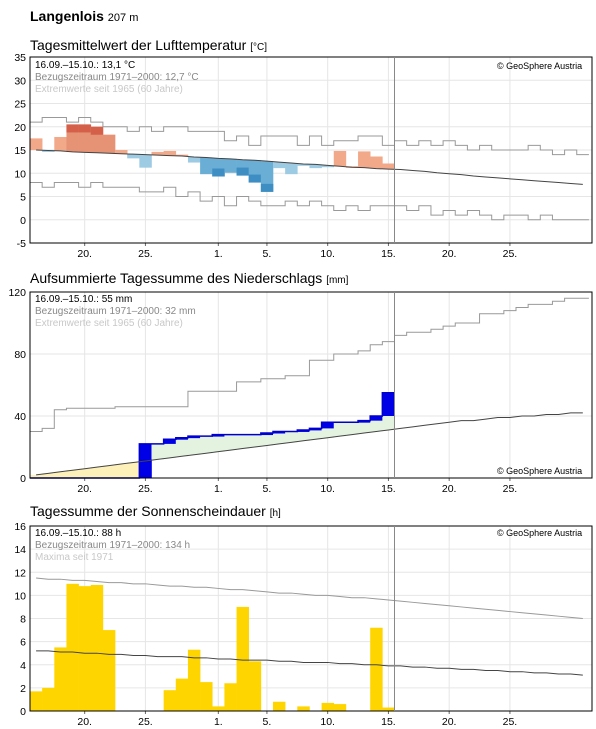 This screenshot has width=596, height=729. Describe the element at coordinates (84, 299) in the screenshot. I see `precipitation-info-period: 16.09.–15.10.: 55 mm` at that location.